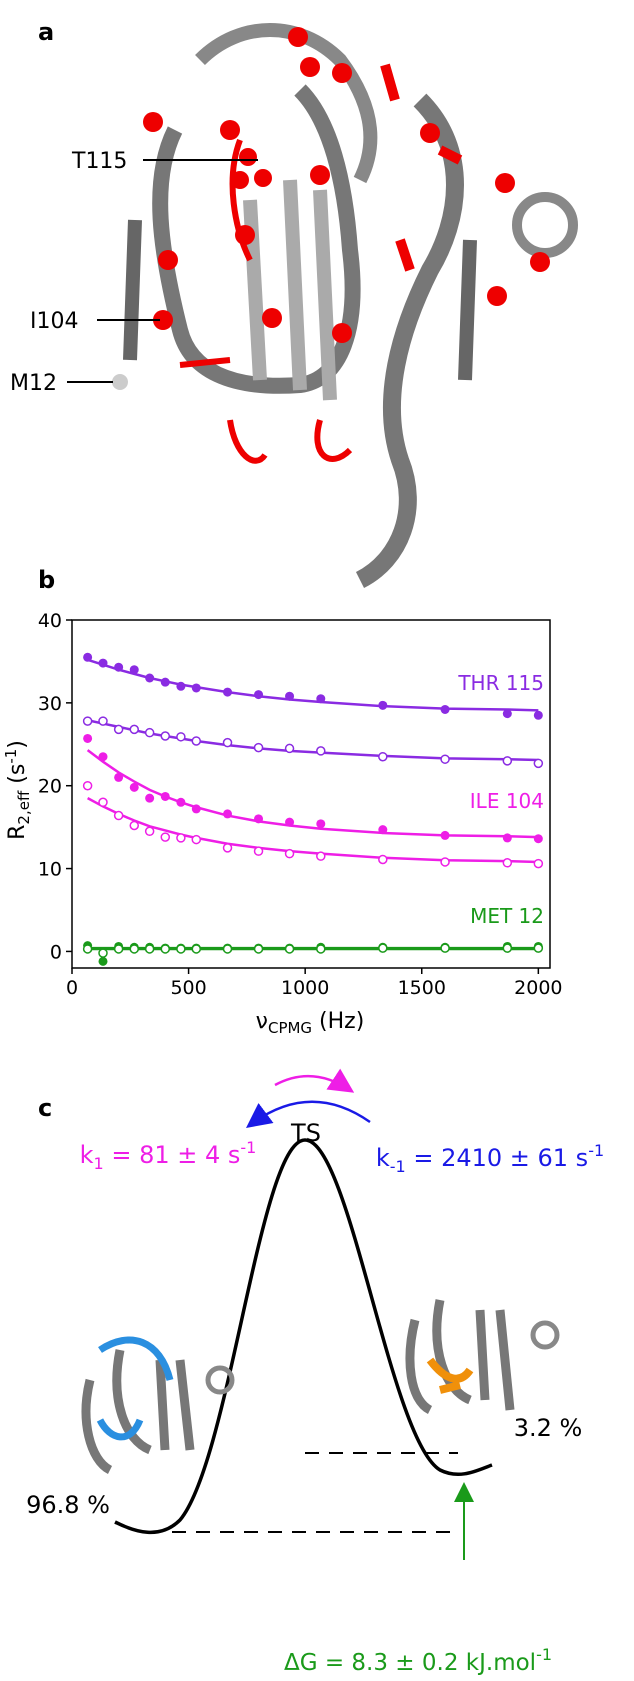 The width and height of the screenshot is (634, 1681). I want to click on free-energy-sup: -1, so click(544, 1654).